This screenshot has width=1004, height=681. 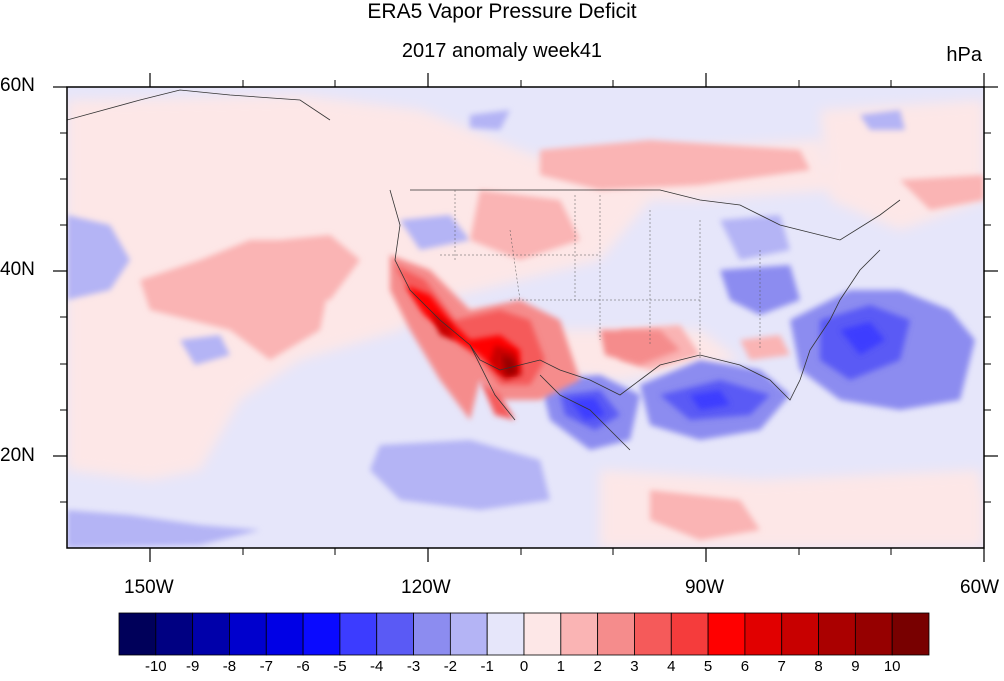 What do you see at coordinates (671, 666) in the screenshot?
I see `colorbar-tick-label: 4` at bounding box center [671, 666].